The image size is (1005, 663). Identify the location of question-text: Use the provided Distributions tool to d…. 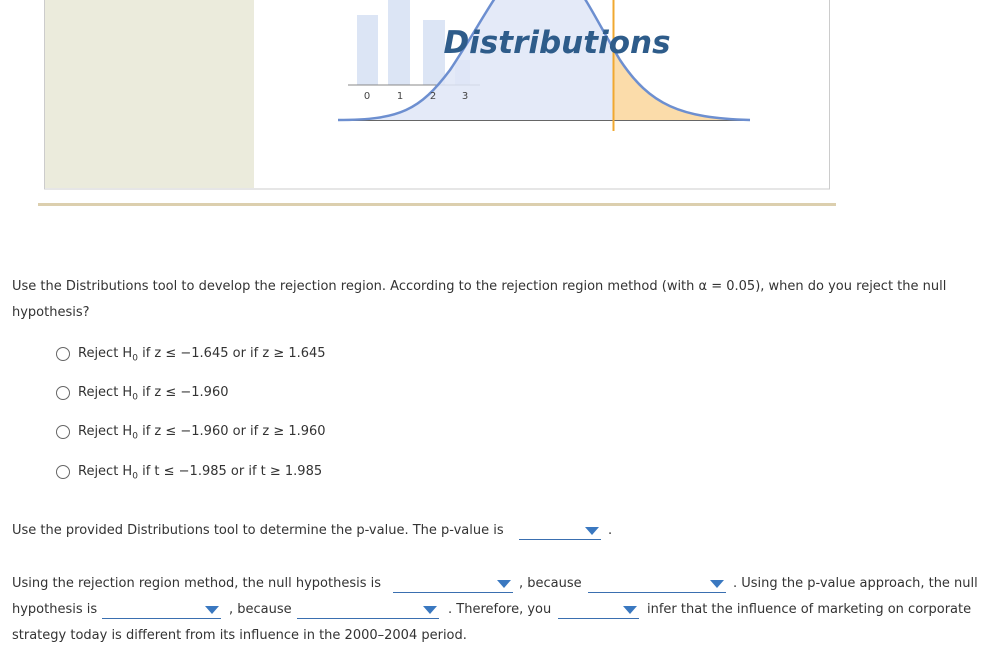
(258, 530).